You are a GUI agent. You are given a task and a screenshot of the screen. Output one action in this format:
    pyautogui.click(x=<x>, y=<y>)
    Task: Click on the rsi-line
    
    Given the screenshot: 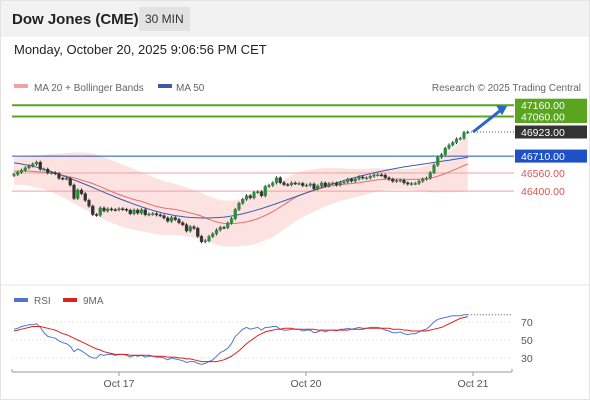 What is the action you would take?
    pyautogui.click(x=240, y=339)
    